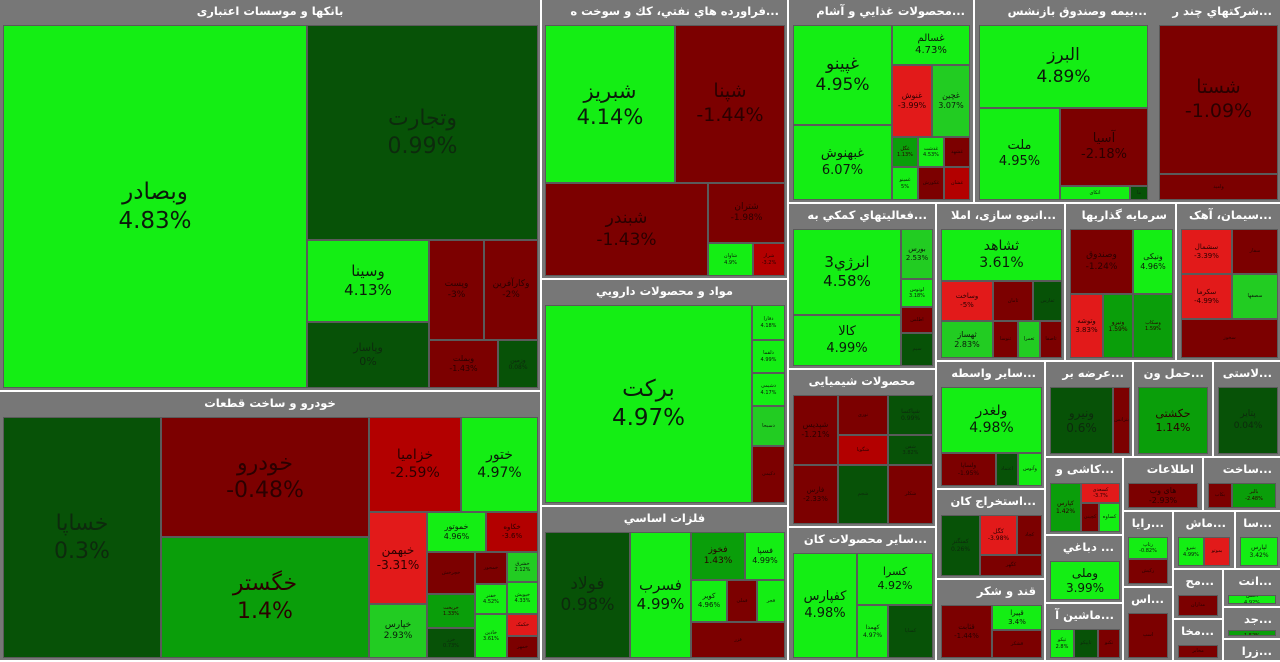 The image size is (1280, 662). I want to click on stock-tile: دکیمی, so click(768, 474).